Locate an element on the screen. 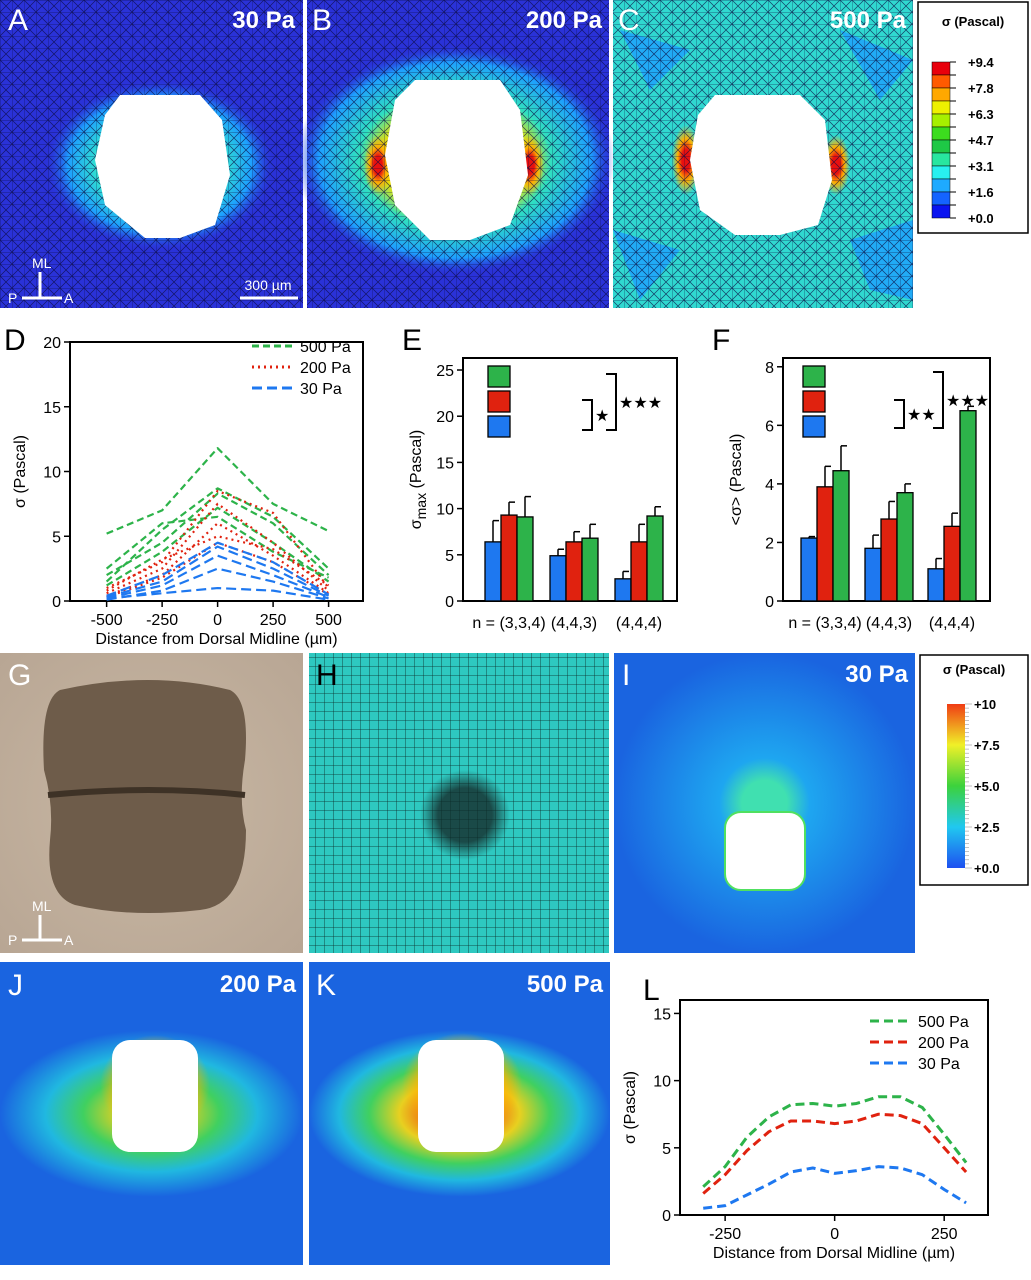 Image resolution: width=1031 pixels, height=1280 pixels. panel-h-fem-mesh: H is located at coordinates (459, 803).